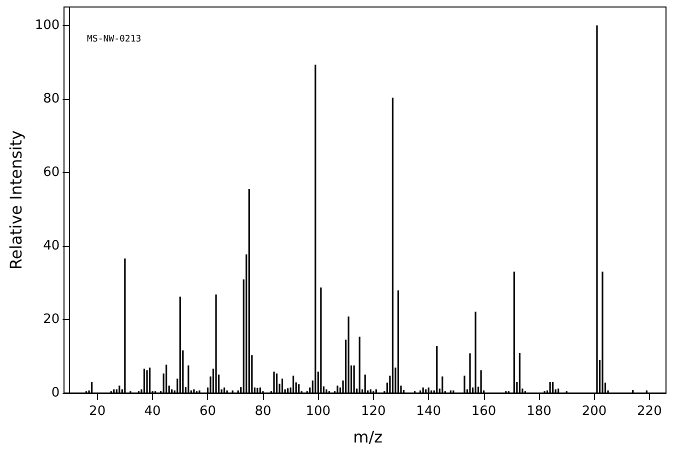 The height and width of the screenshot is (455, 676). What do you see at coordinates (51, 246) in the screenshot?
I see `y-tick-label: 40` at bounding box center [51, 246].